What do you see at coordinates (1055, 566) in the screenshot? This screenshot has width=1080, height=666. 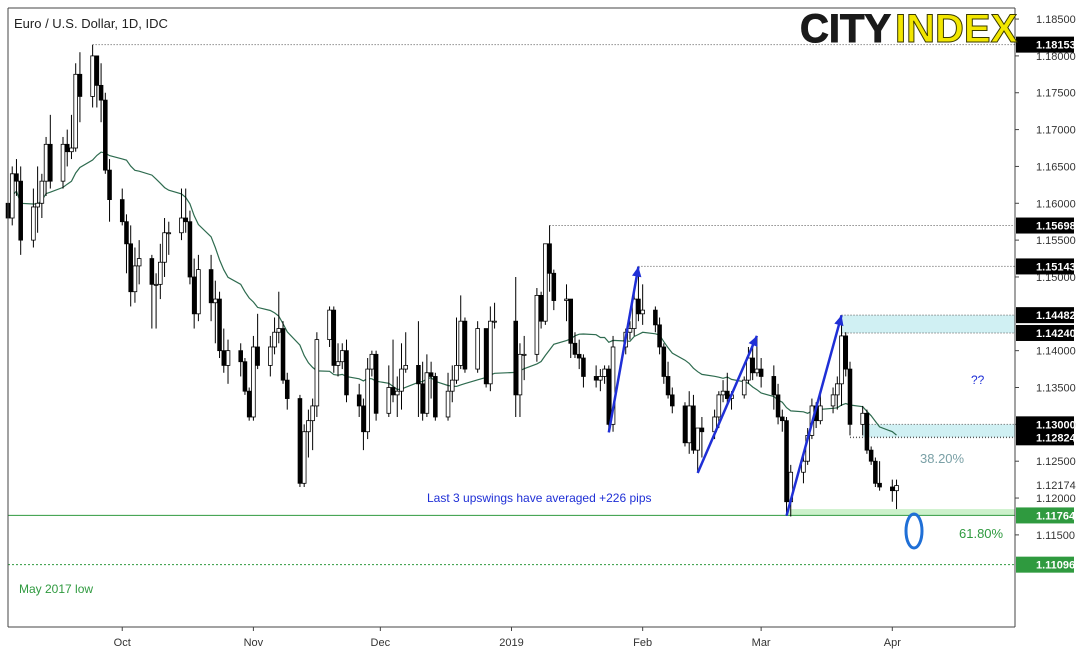 I see `price-label: 1.11096` at bounding box center [1055, 566].